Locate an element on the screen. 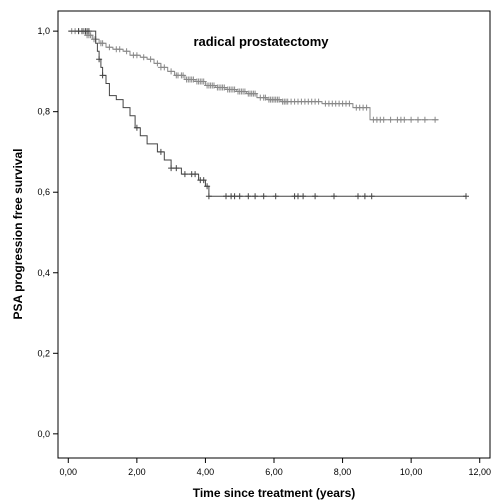 Image resolution: width=494 pixels, height=501 pixels. x-tick-label: 10,00 is located at coordinates (411, 472).